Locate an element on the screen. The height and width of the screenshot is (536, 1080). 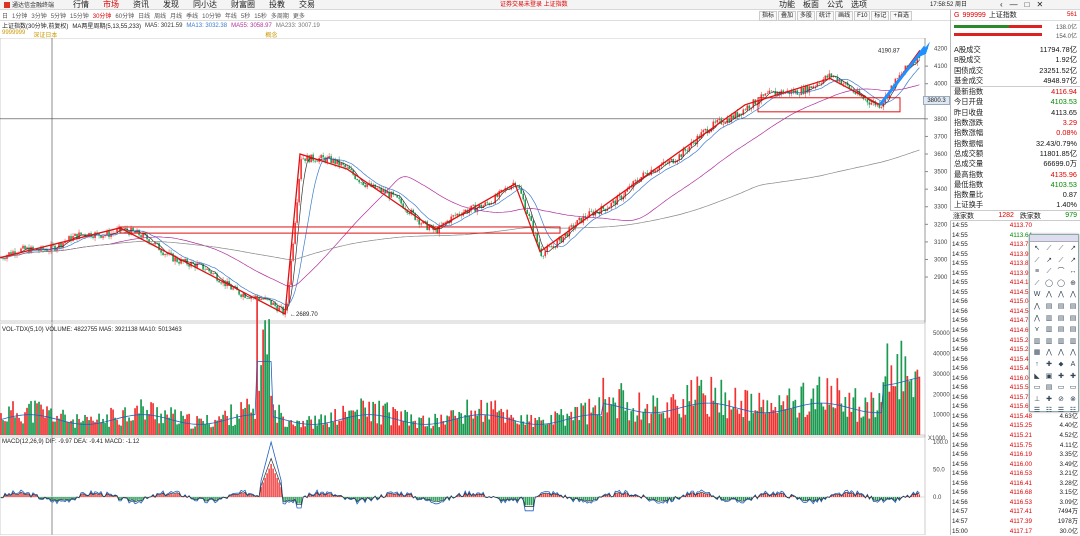
period-tab: 年线 is located at coordinates (231, 15).